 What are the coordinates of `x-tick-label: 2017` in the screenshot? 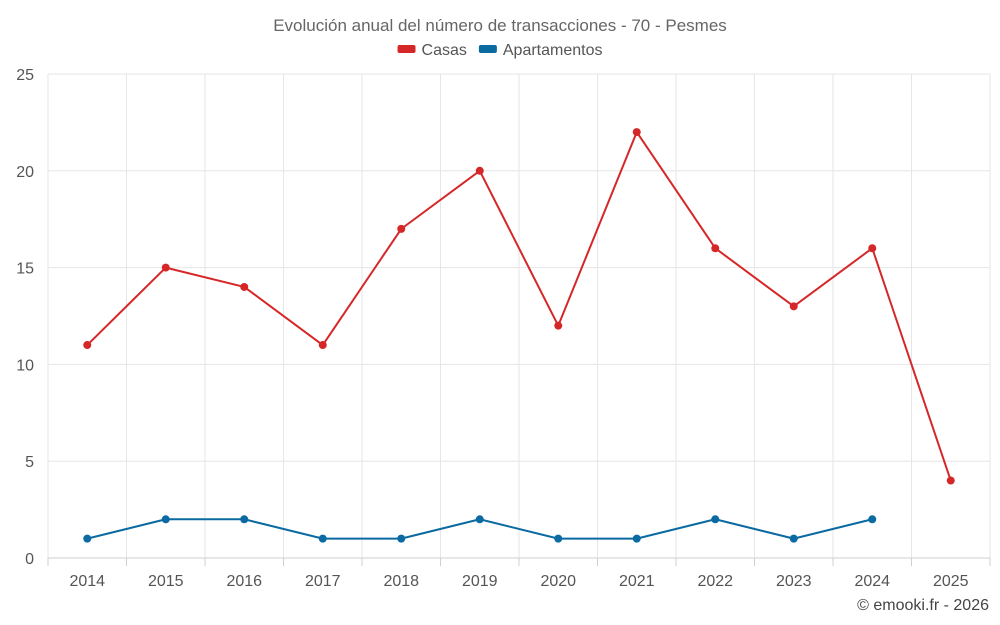 It's located at (323, 581).